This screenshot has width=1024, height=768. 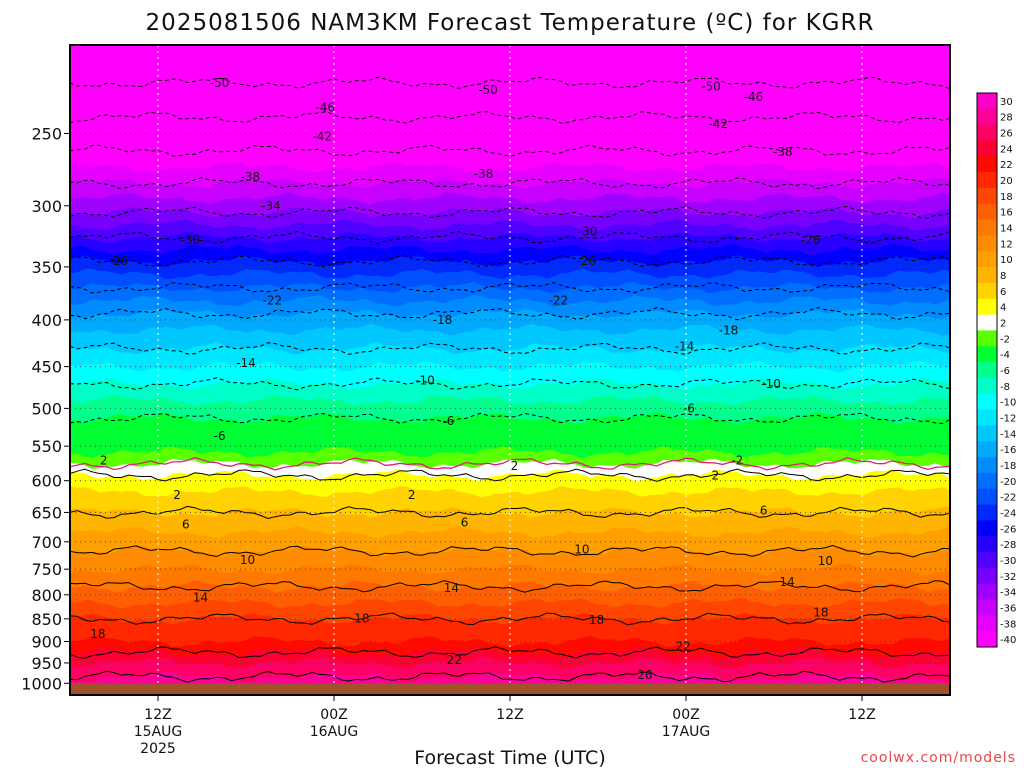 What do you see at coordinates (1005, 339) in the screenshot?
I see `colorbar-label: -2` at bounding box center [1005, 339].